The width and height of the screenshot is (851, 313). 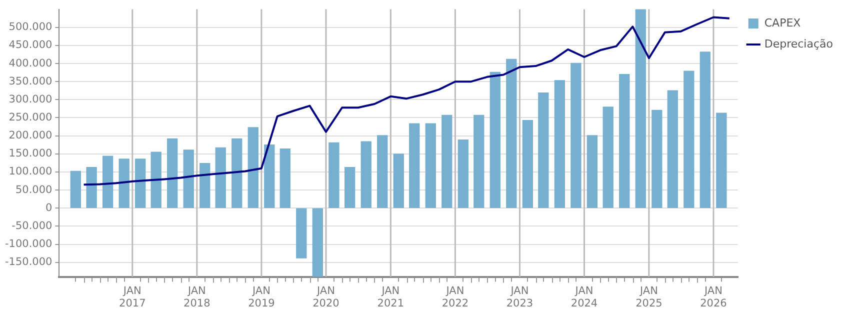 I want to click on x-tick-label: JAN 2022, so click(x=455, y=297).